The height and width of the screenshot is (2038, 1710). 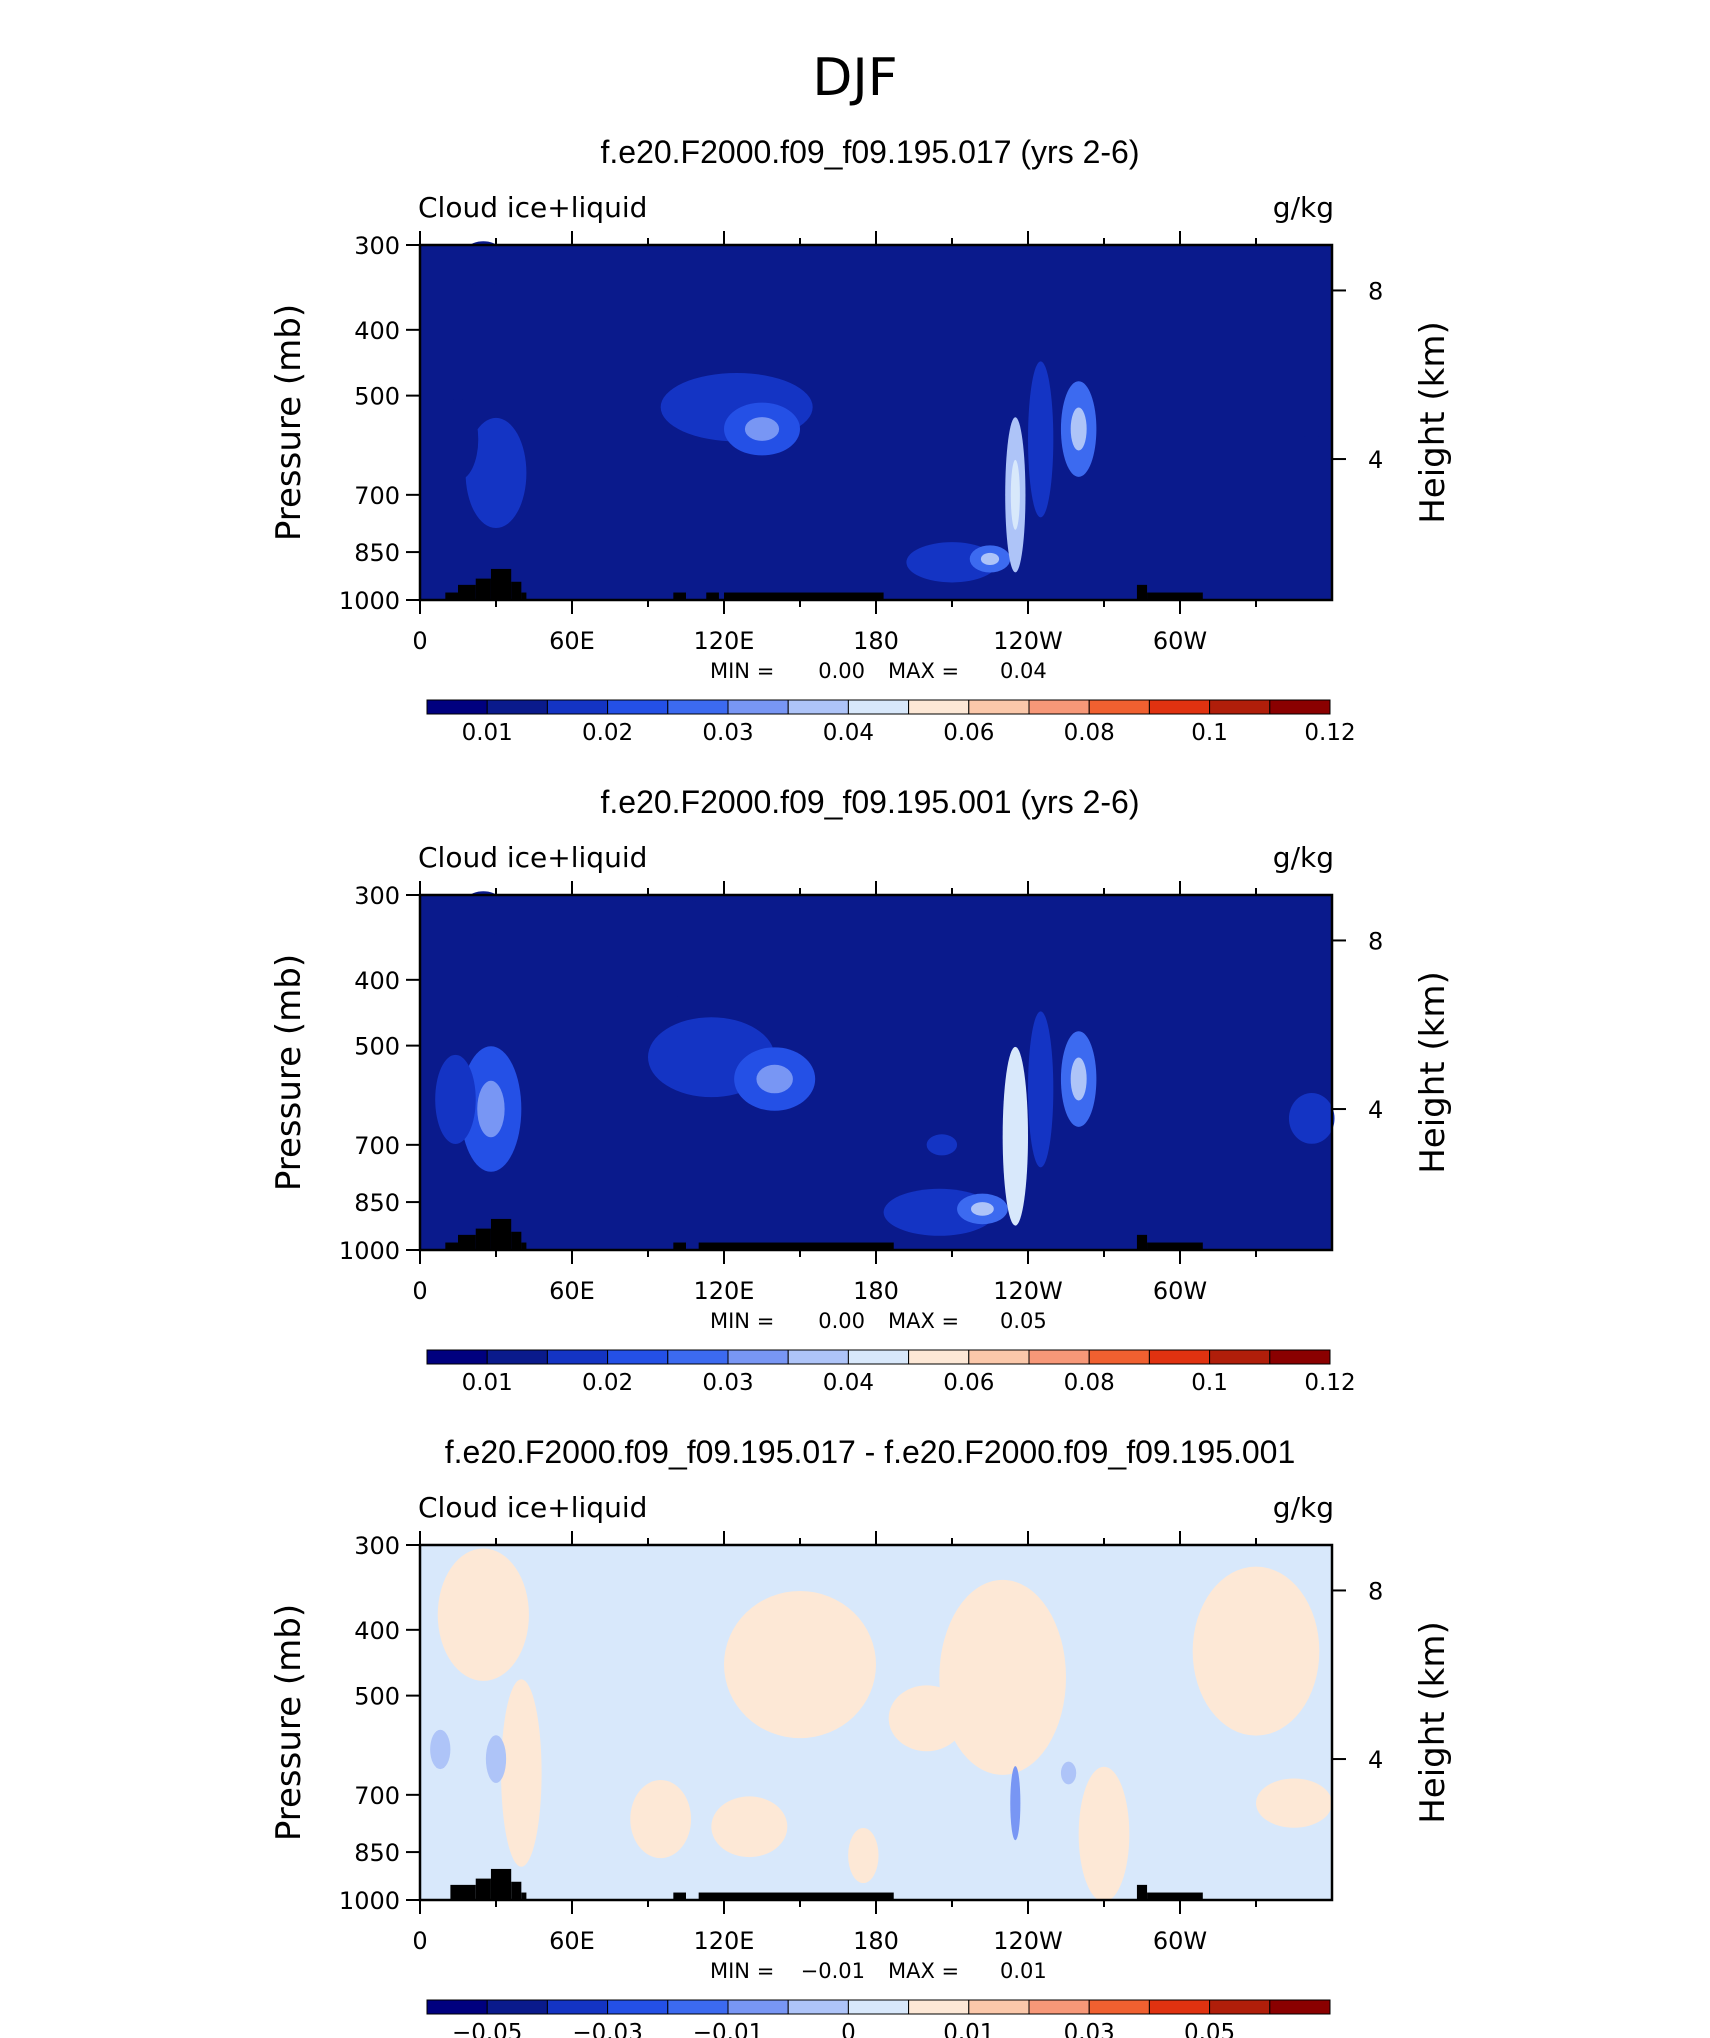 I want to click on y-tick-label: 500, so click(x=377, y=397).